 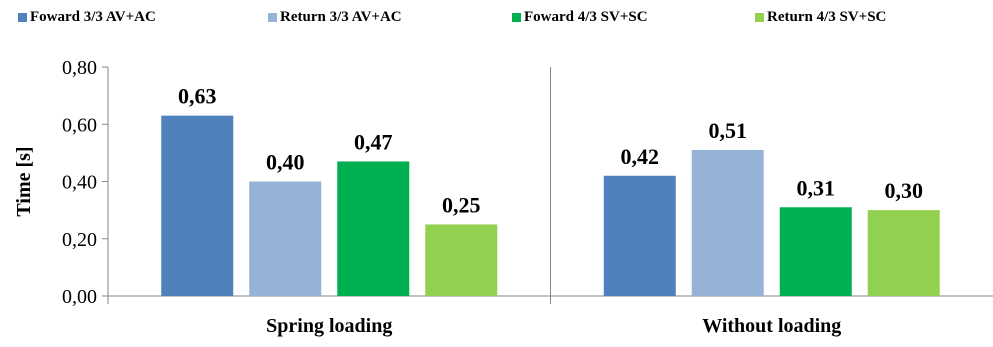 I want to click on bar-value-label: 0,25, so click(x=461, y=204).